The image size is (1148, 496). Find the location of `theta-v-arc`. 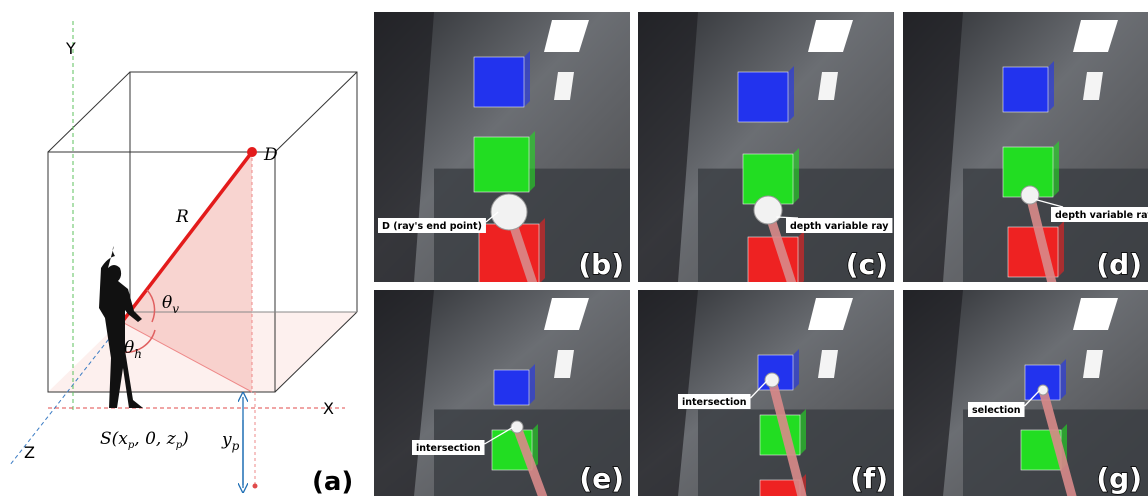

theta-v-arc is located at coordinates (151, 306).